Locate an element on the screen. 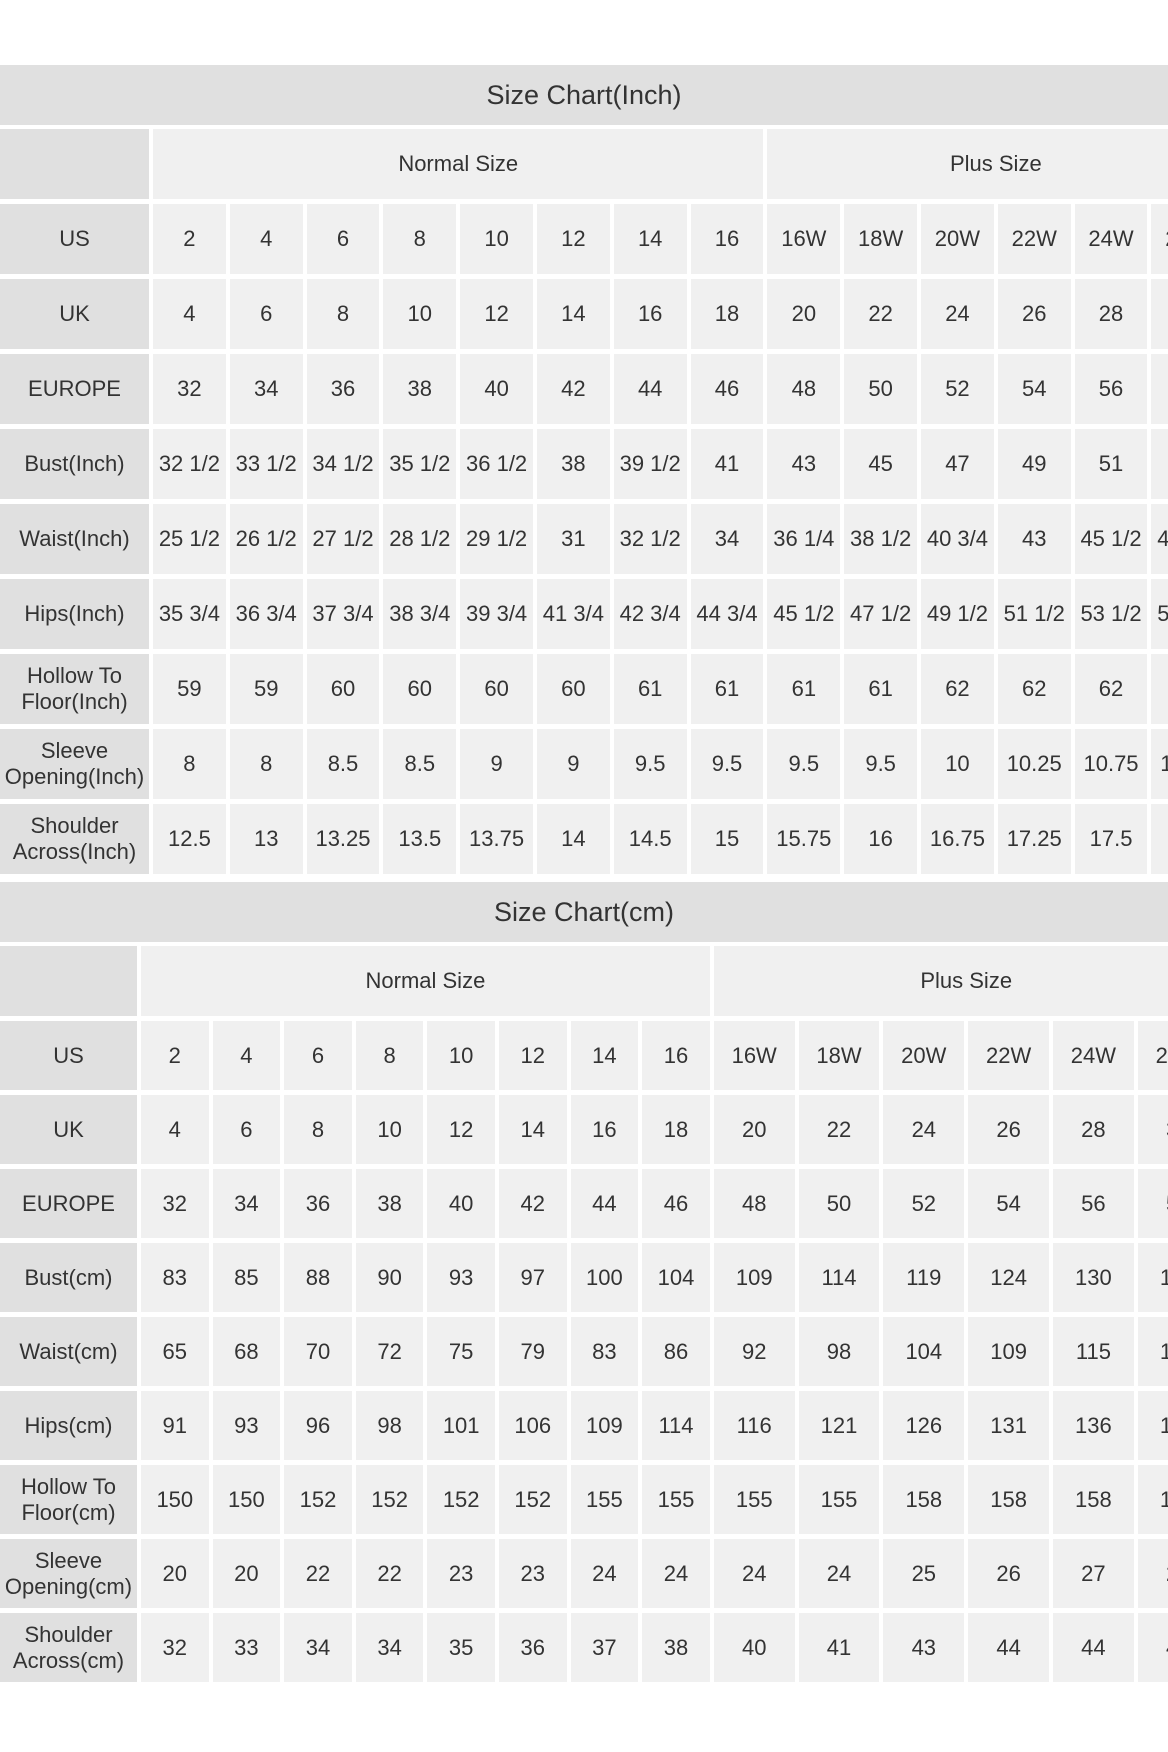 The height and width of the screenshot is (1752, 1168). table-cell: 44 is located at coordinates (1093, 1647).